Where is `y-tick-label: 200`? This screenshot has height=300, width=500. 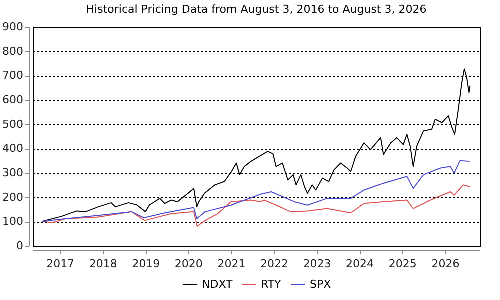 y-tick-label: 200 is located at coordinates (13, 197).